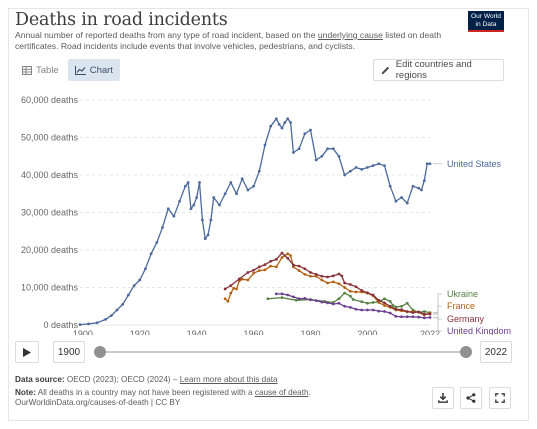 The width and height of the screenshot is (537, 429). What do you see at coordinates (471, 398) in the screenshot?
I see `share-button` at bounding box center [471, 398].